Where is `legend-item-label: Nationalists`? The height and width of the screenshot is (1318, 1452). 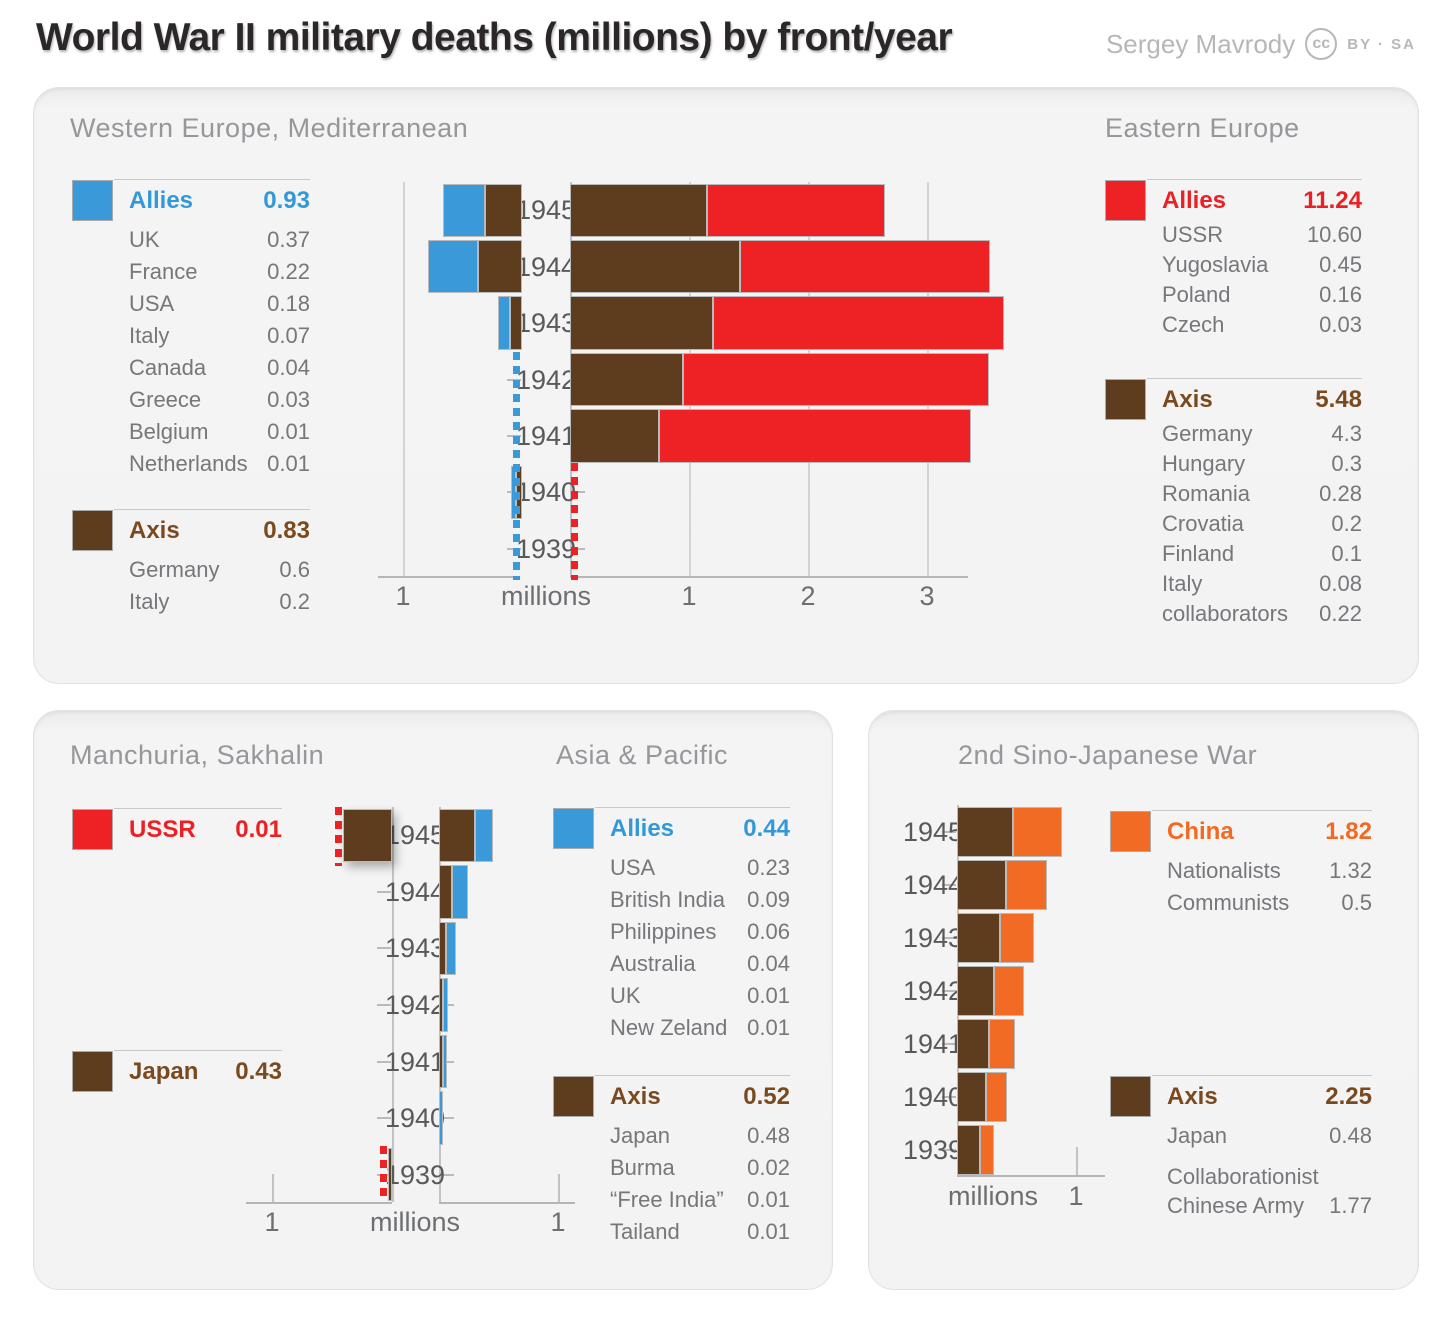 legend-item-label: Nationalists is located at coordinates (1224, 870).